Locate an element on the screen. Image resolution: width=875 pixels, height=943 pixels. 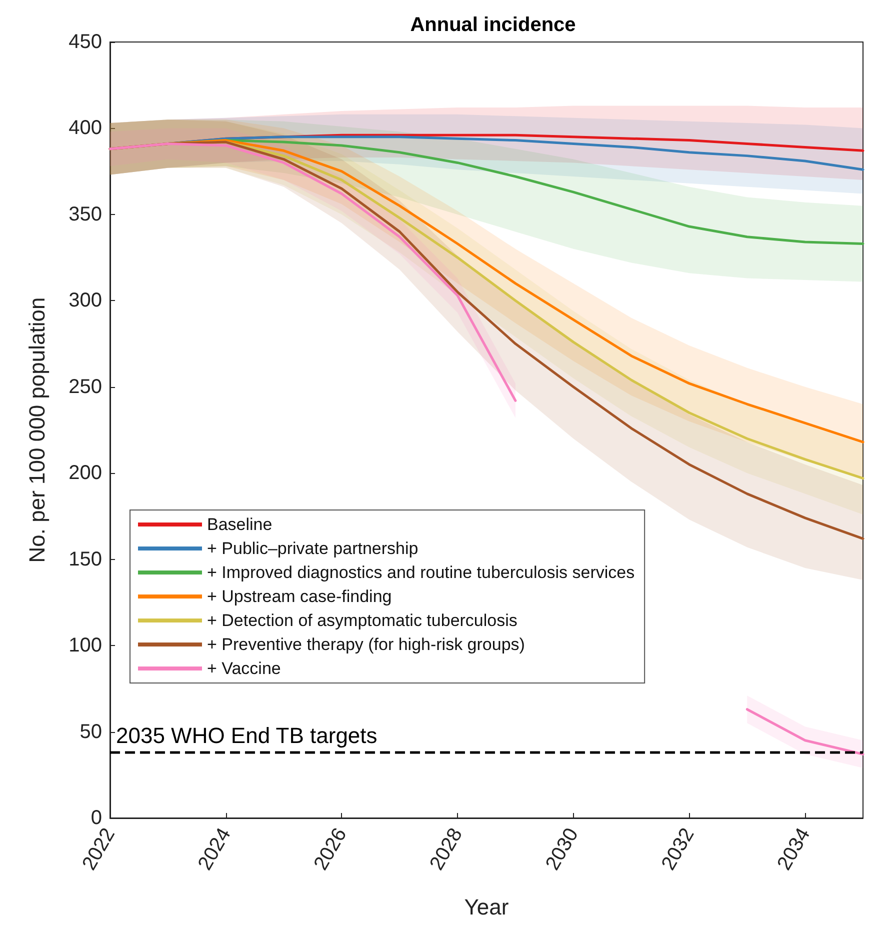
y-tick-label: 450 is located at coordinates (85, 42).